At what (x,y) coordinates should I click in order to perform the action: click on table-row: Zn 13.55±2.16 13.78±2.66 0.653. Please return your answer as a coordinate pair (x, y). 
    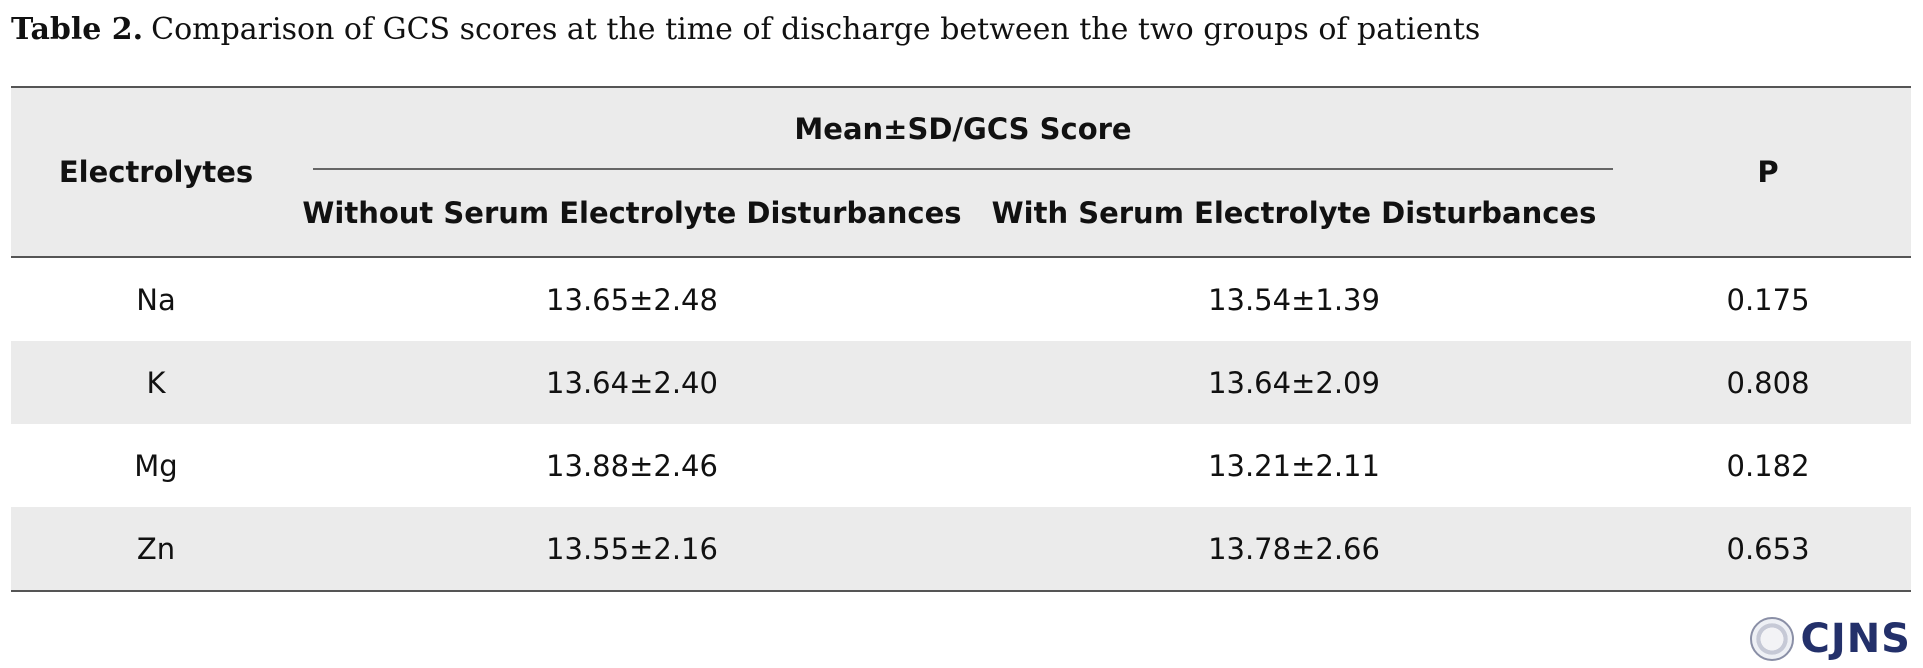
    Looking at the image, I should click on (961, 549).